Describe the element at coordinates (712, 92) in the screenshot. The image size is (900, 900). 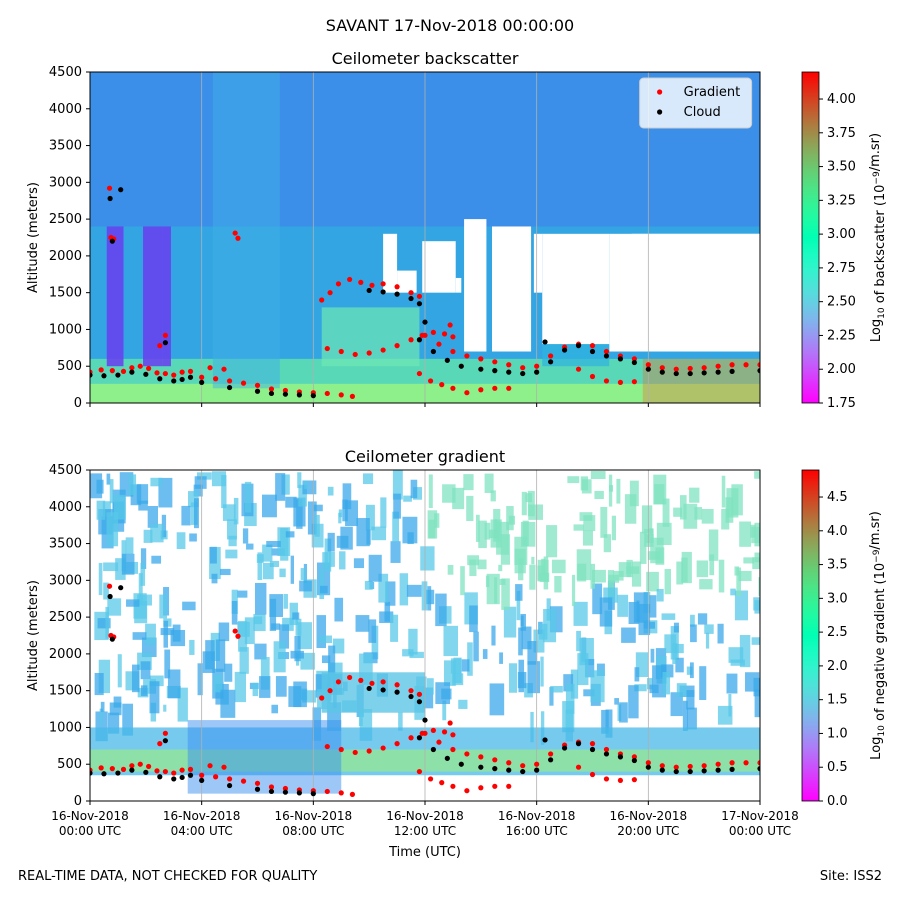
I see `legend-label: Gradient` at that location.